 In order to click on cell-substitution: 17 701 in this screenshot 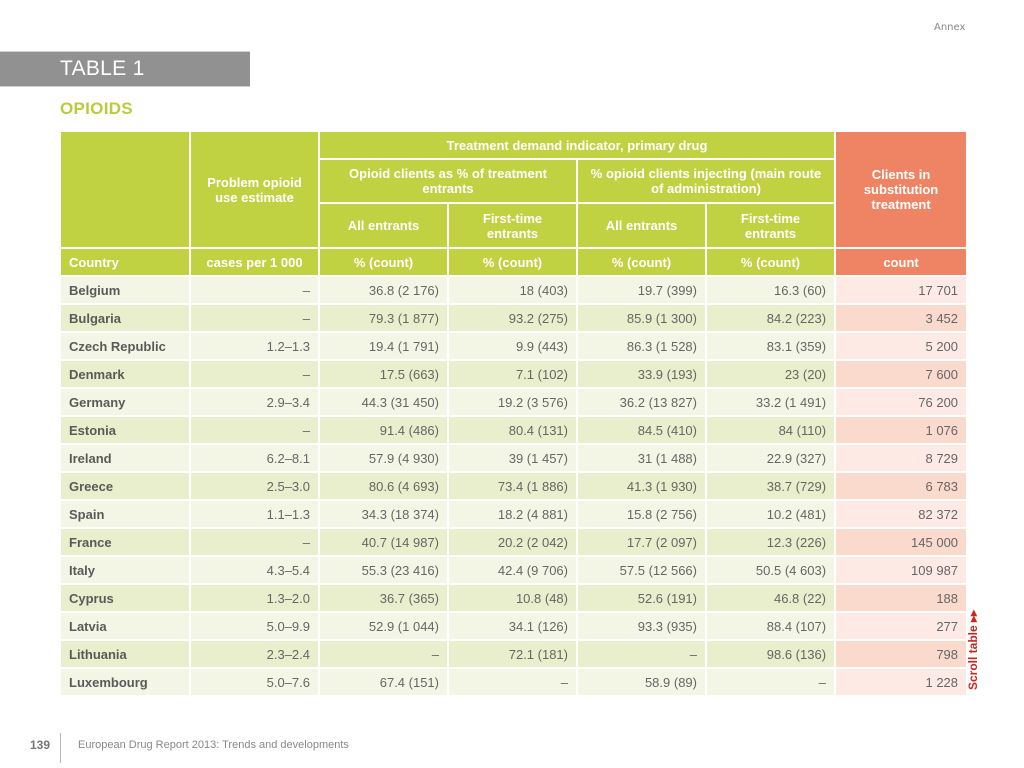, I will do `click(901, 290)`.